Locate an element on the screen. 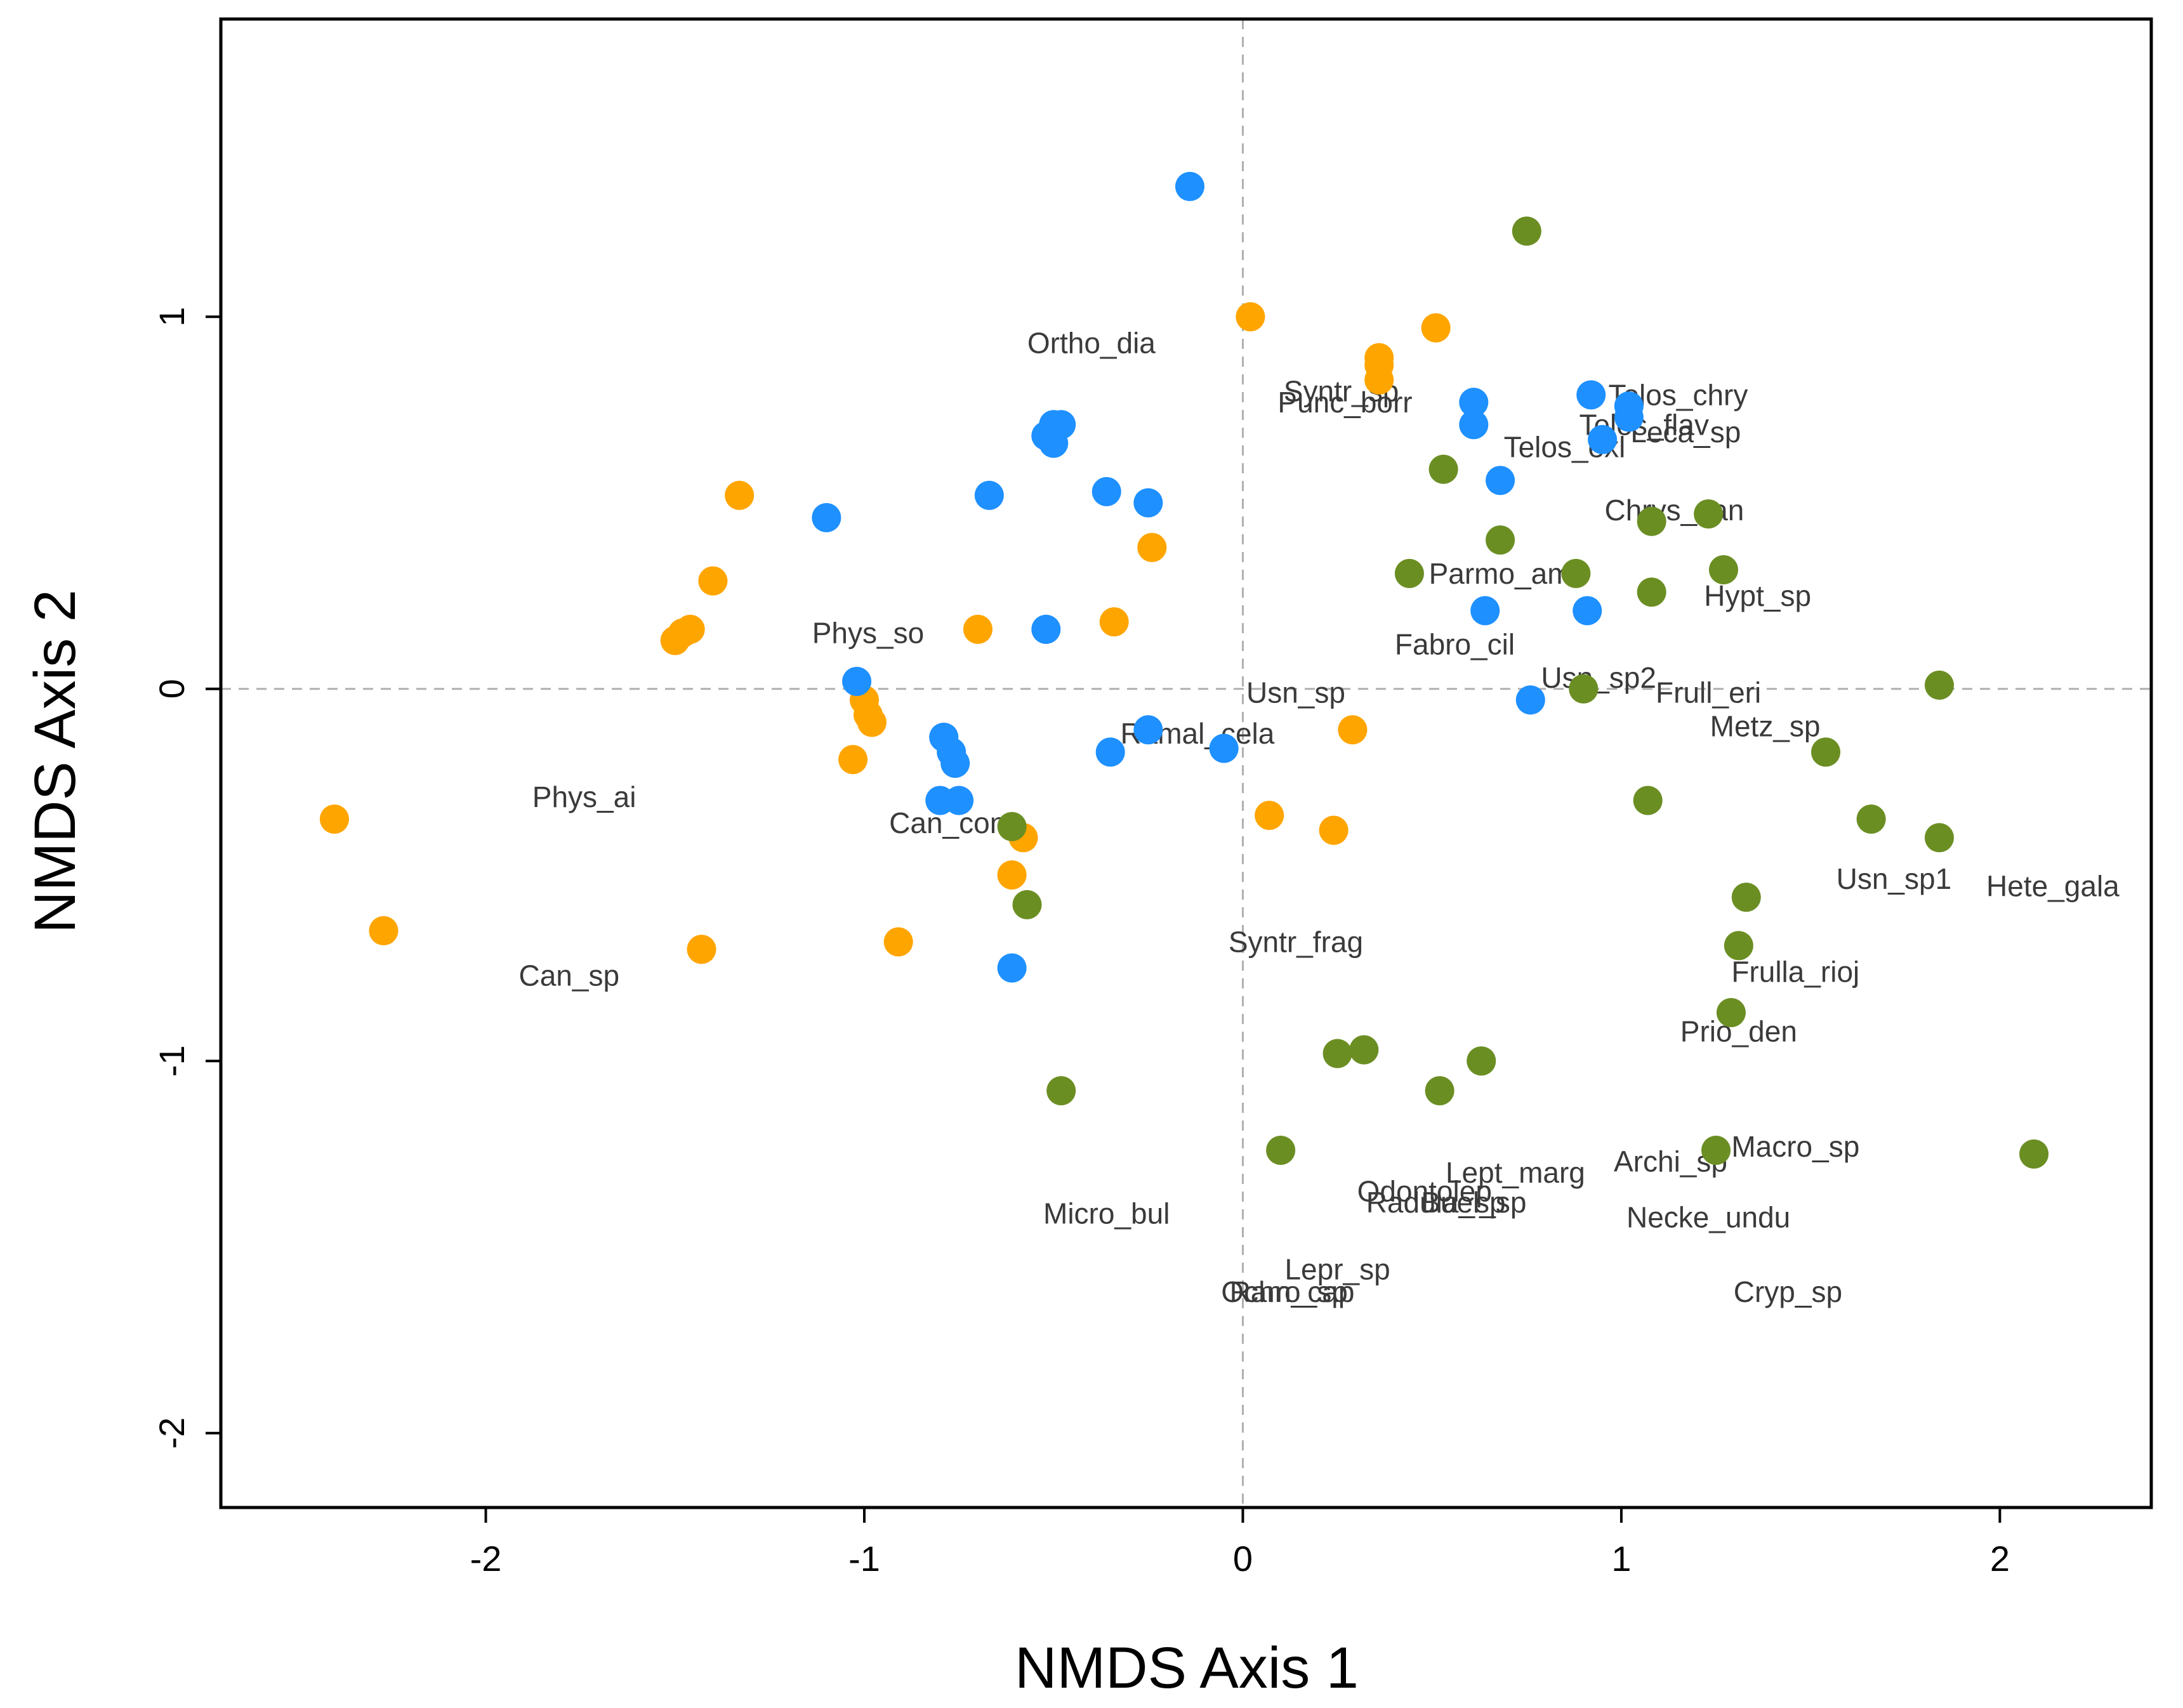 Image resolution: width=2183 pixels, height=1708 pixels. species-label: Radula_sp is located at coordinates (1436, 1202).